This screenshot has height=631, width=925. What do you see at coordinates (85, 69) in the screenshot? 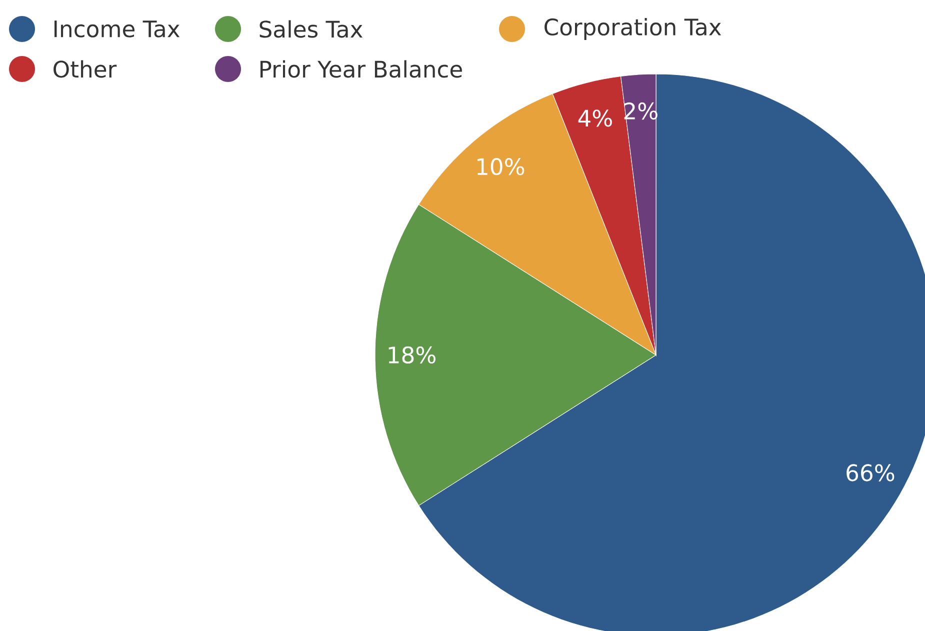
I see `legend-label: Other` at bounding box center [85, 69].